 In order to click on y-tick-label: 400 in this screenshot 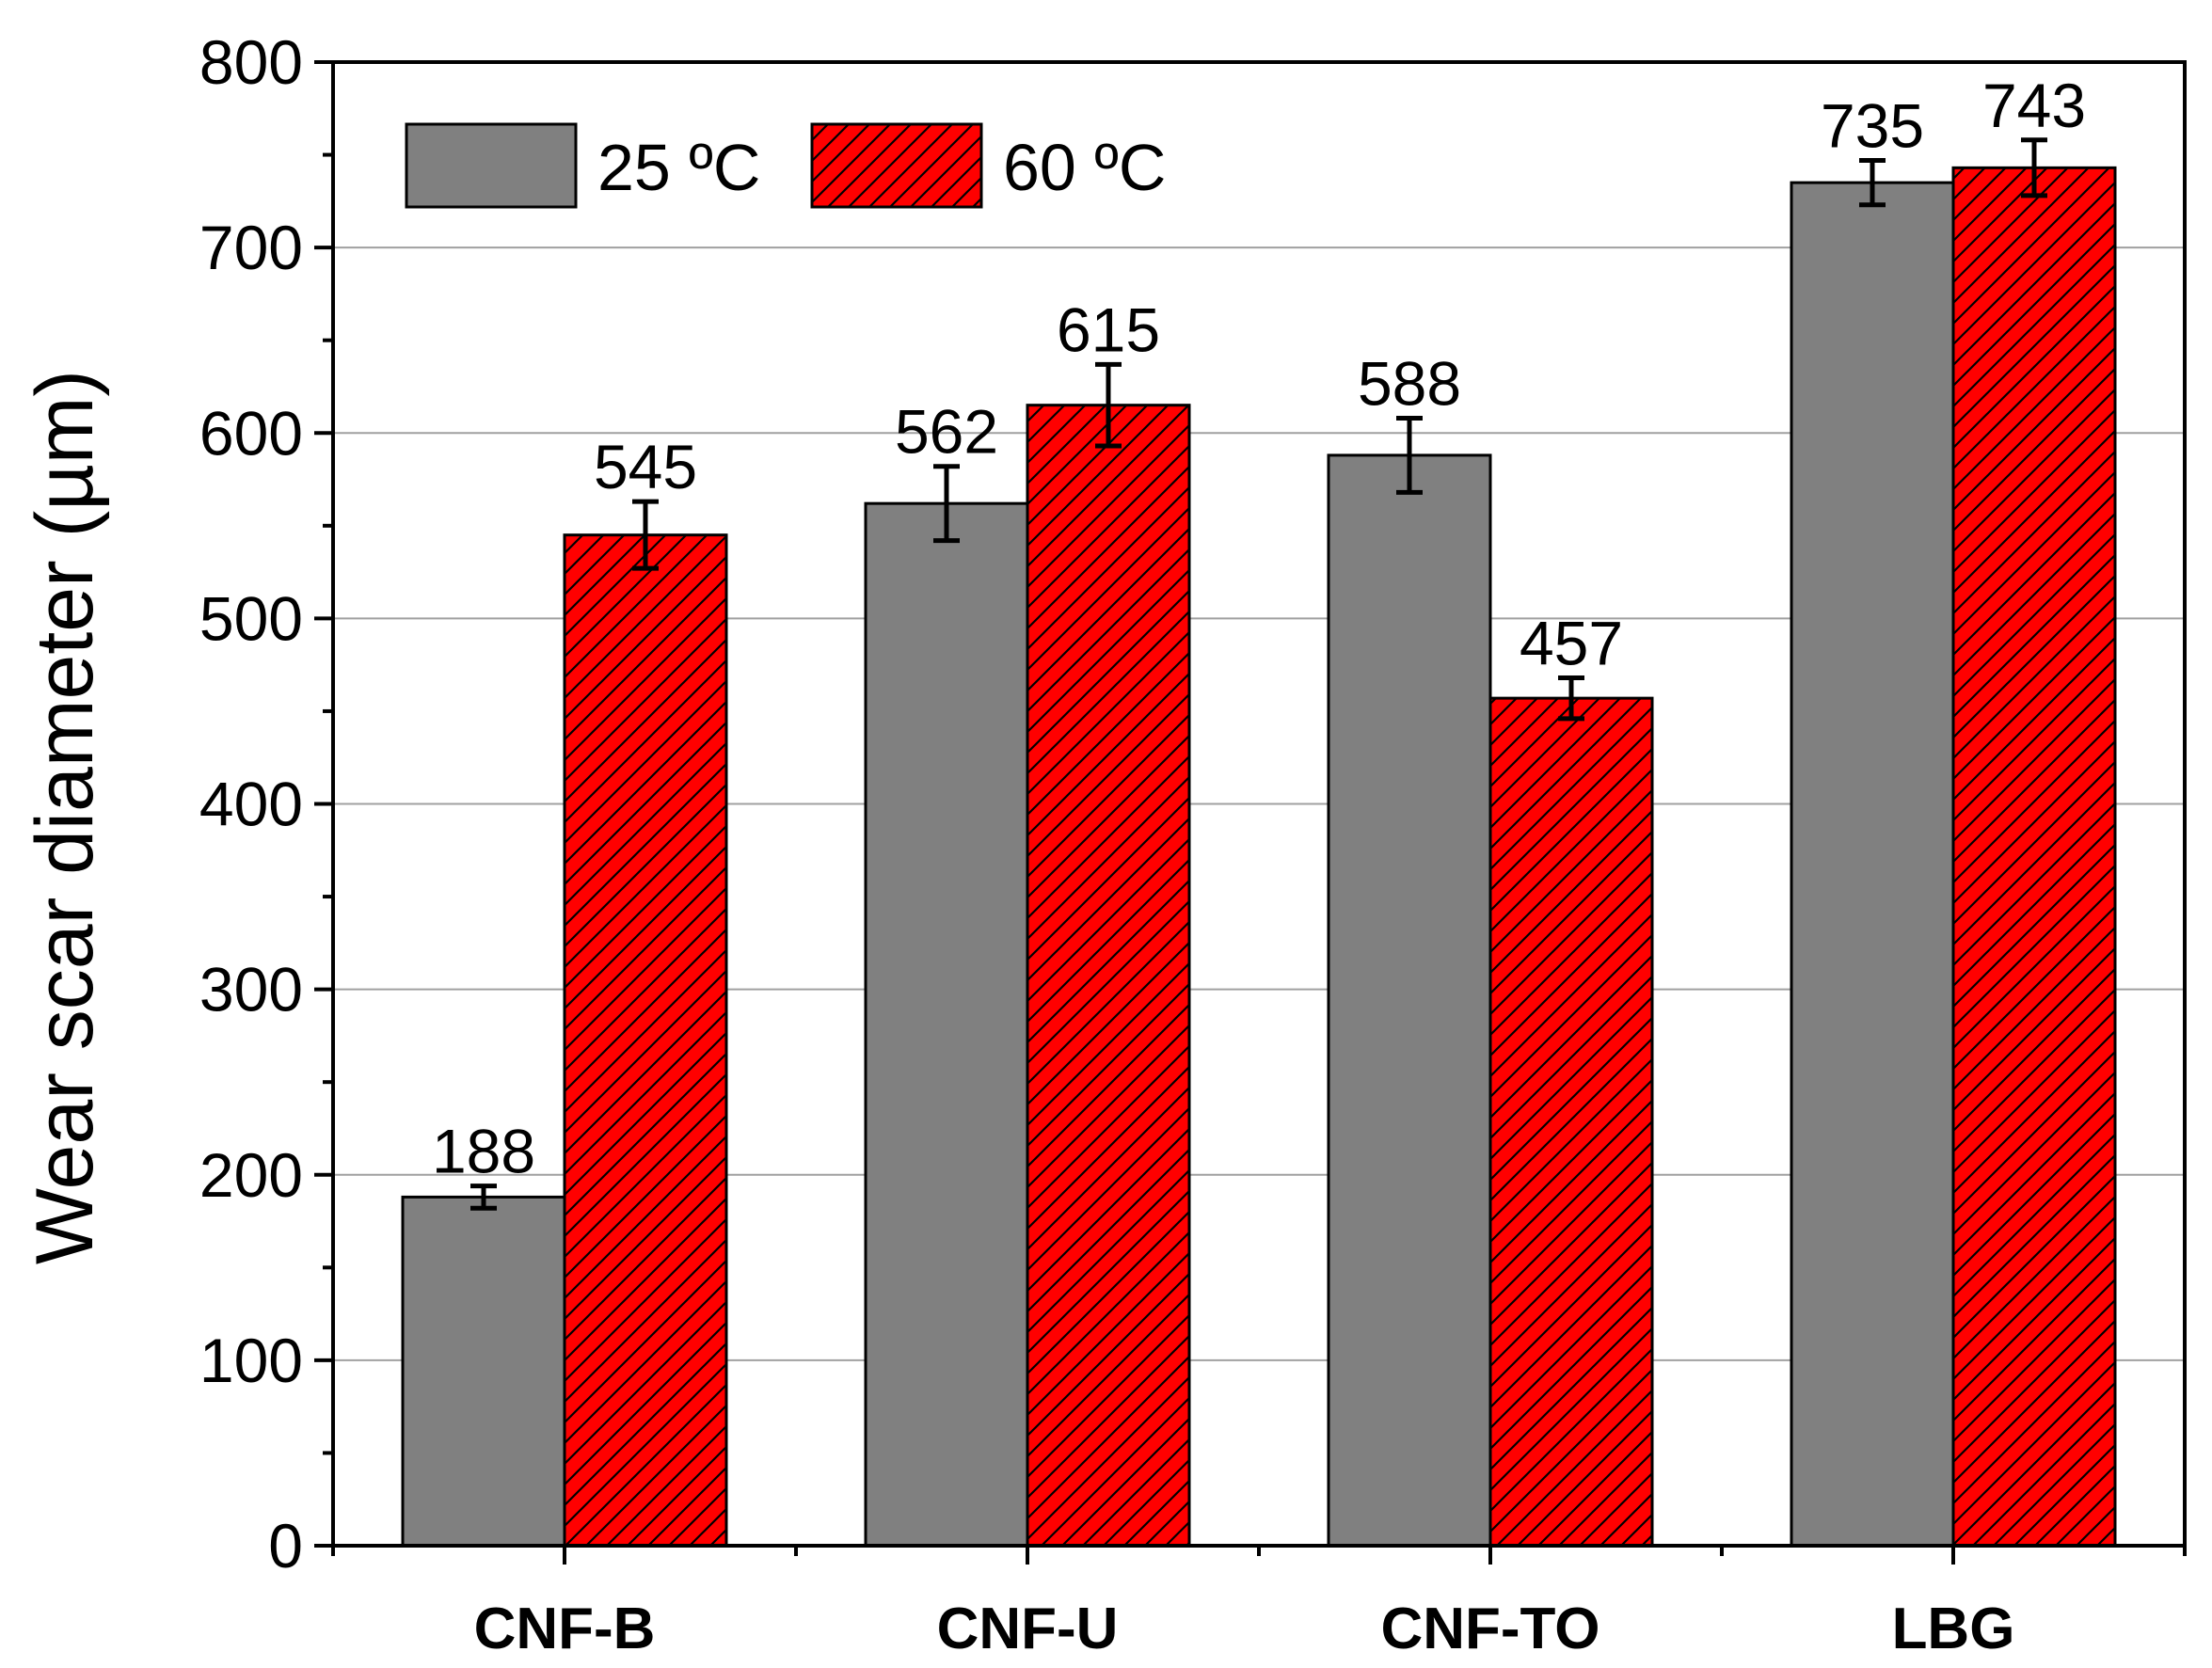, I will do `click(251, 805)`.